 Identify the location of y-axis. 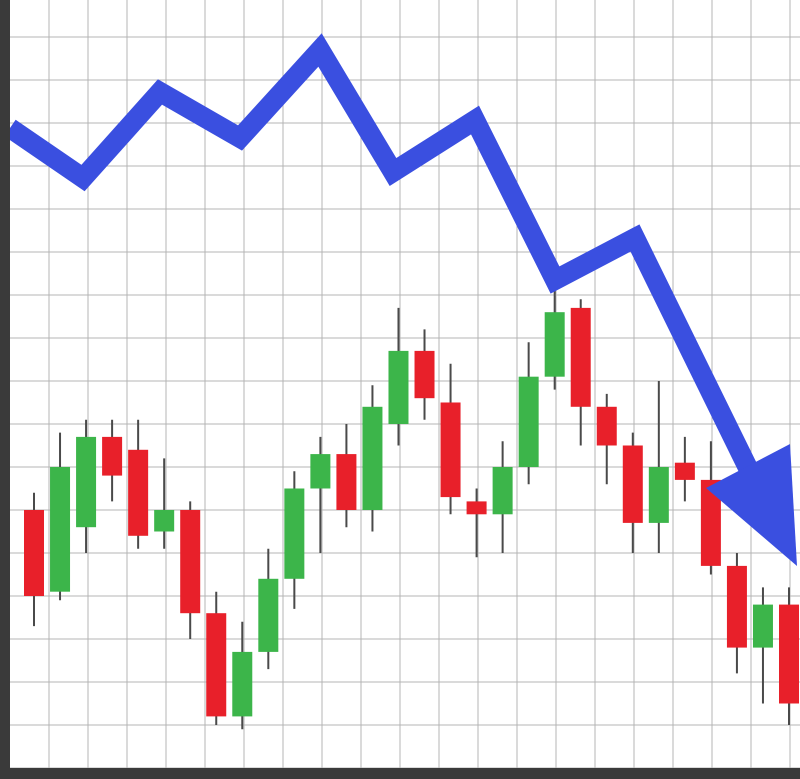
(5, 389).